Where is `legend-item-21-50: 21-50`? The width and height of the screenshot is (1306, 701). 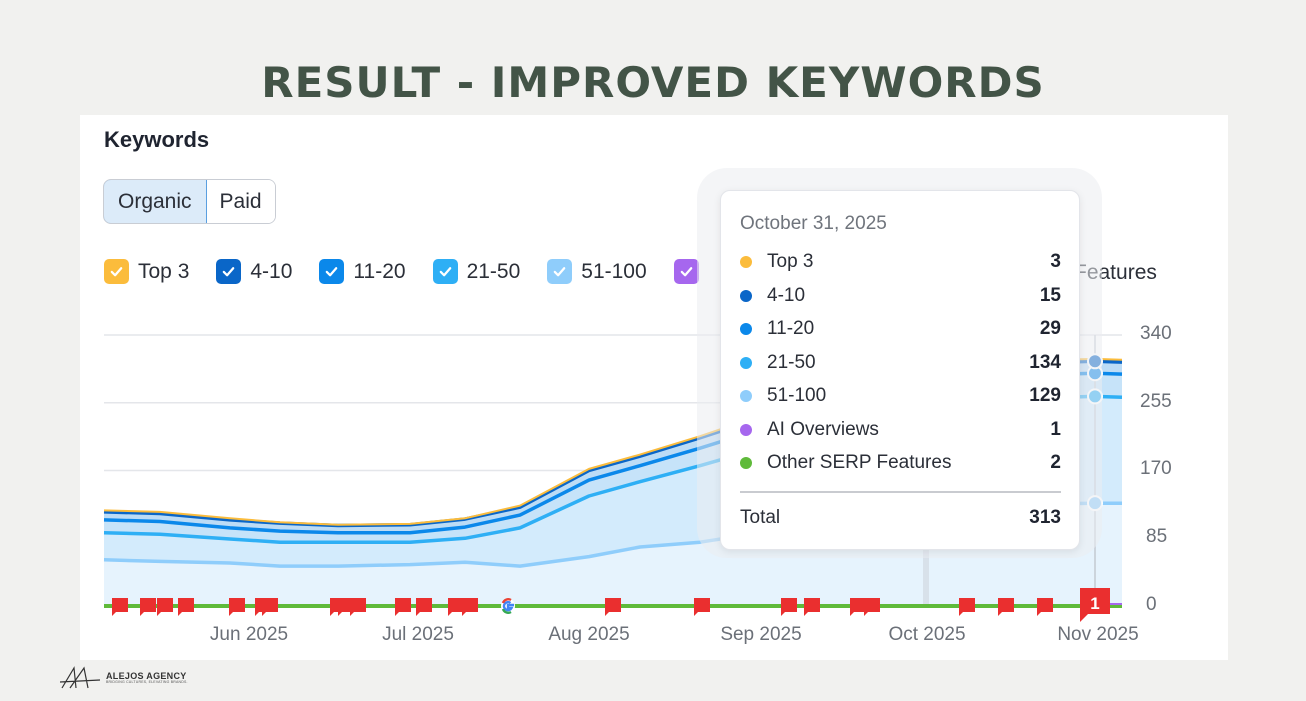
legend-item-21-50: 21-50 is located at coordinates (476, 271).